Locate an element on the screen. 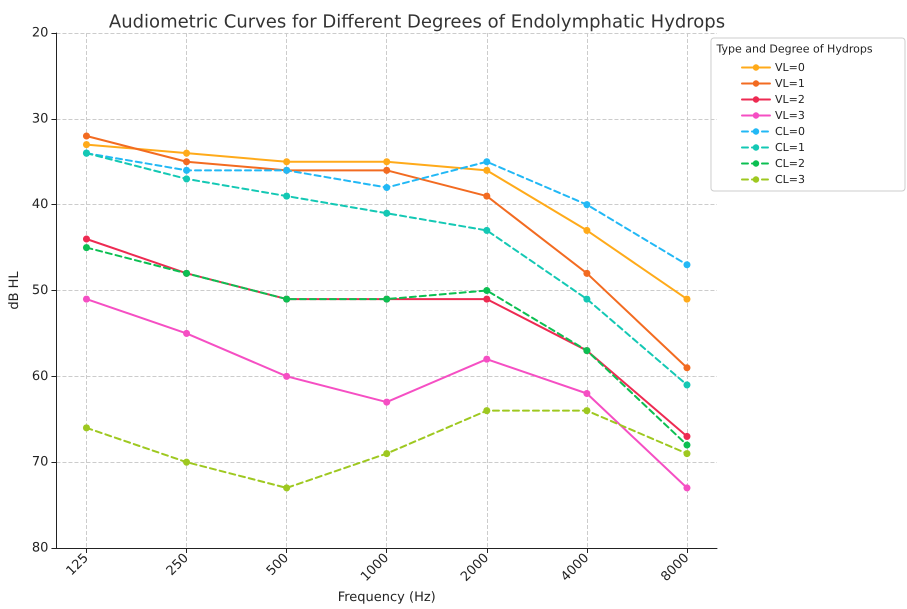  legend-title: Type and Degree of Hydrops is located at coordinates (794, 49).